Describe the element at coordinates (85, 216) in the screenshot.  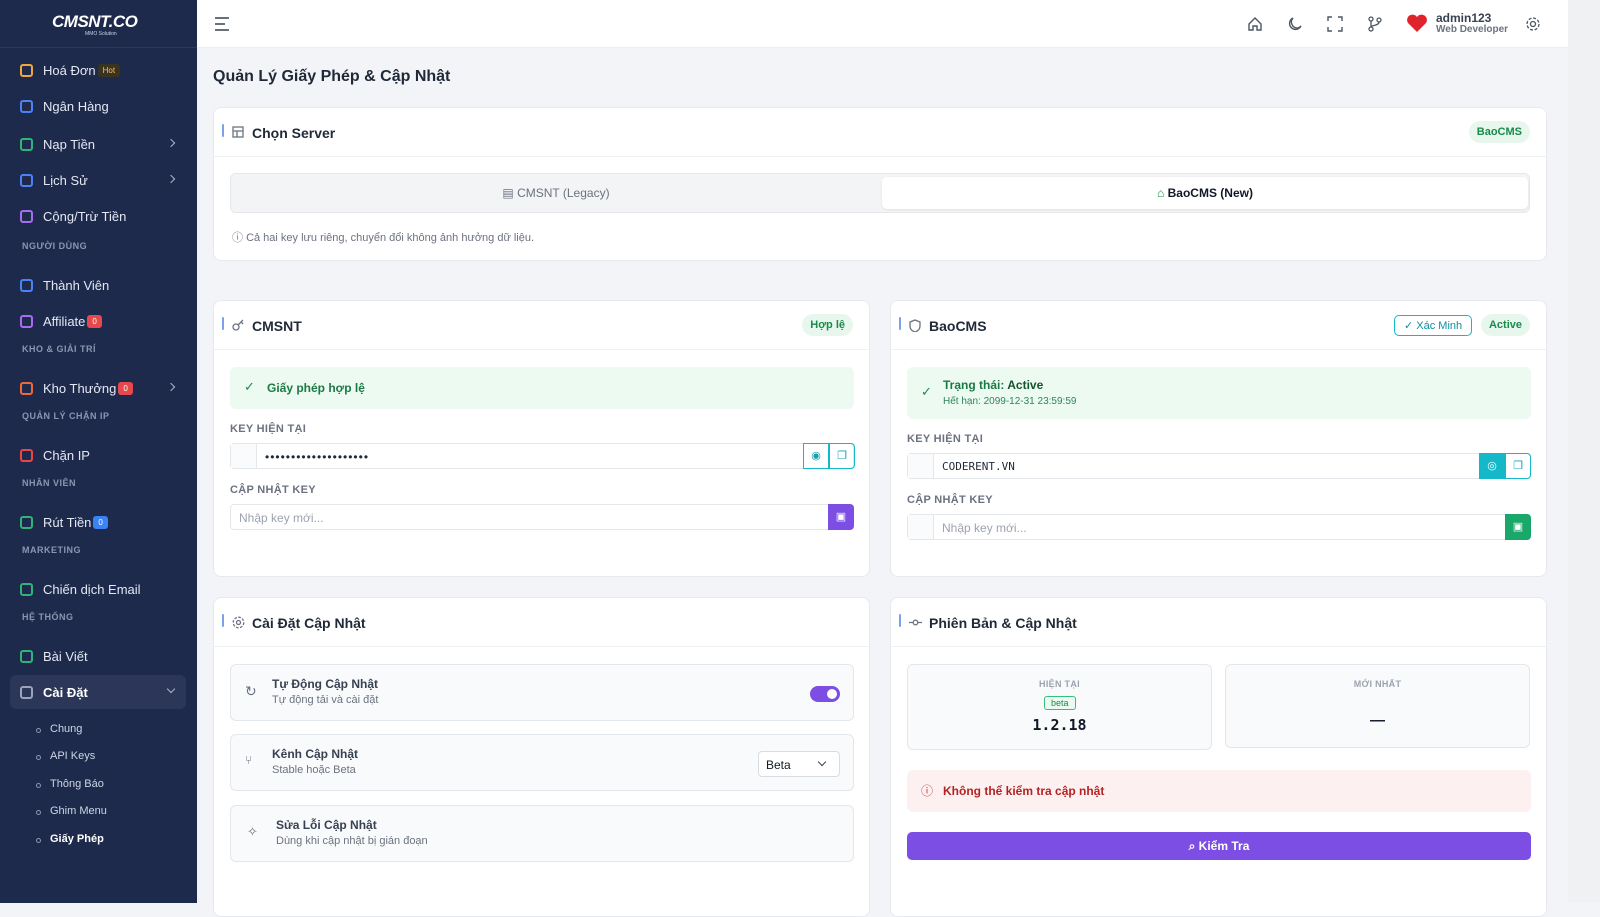
I see `menu-label: Cộng/Trừ Tiền` at that location.